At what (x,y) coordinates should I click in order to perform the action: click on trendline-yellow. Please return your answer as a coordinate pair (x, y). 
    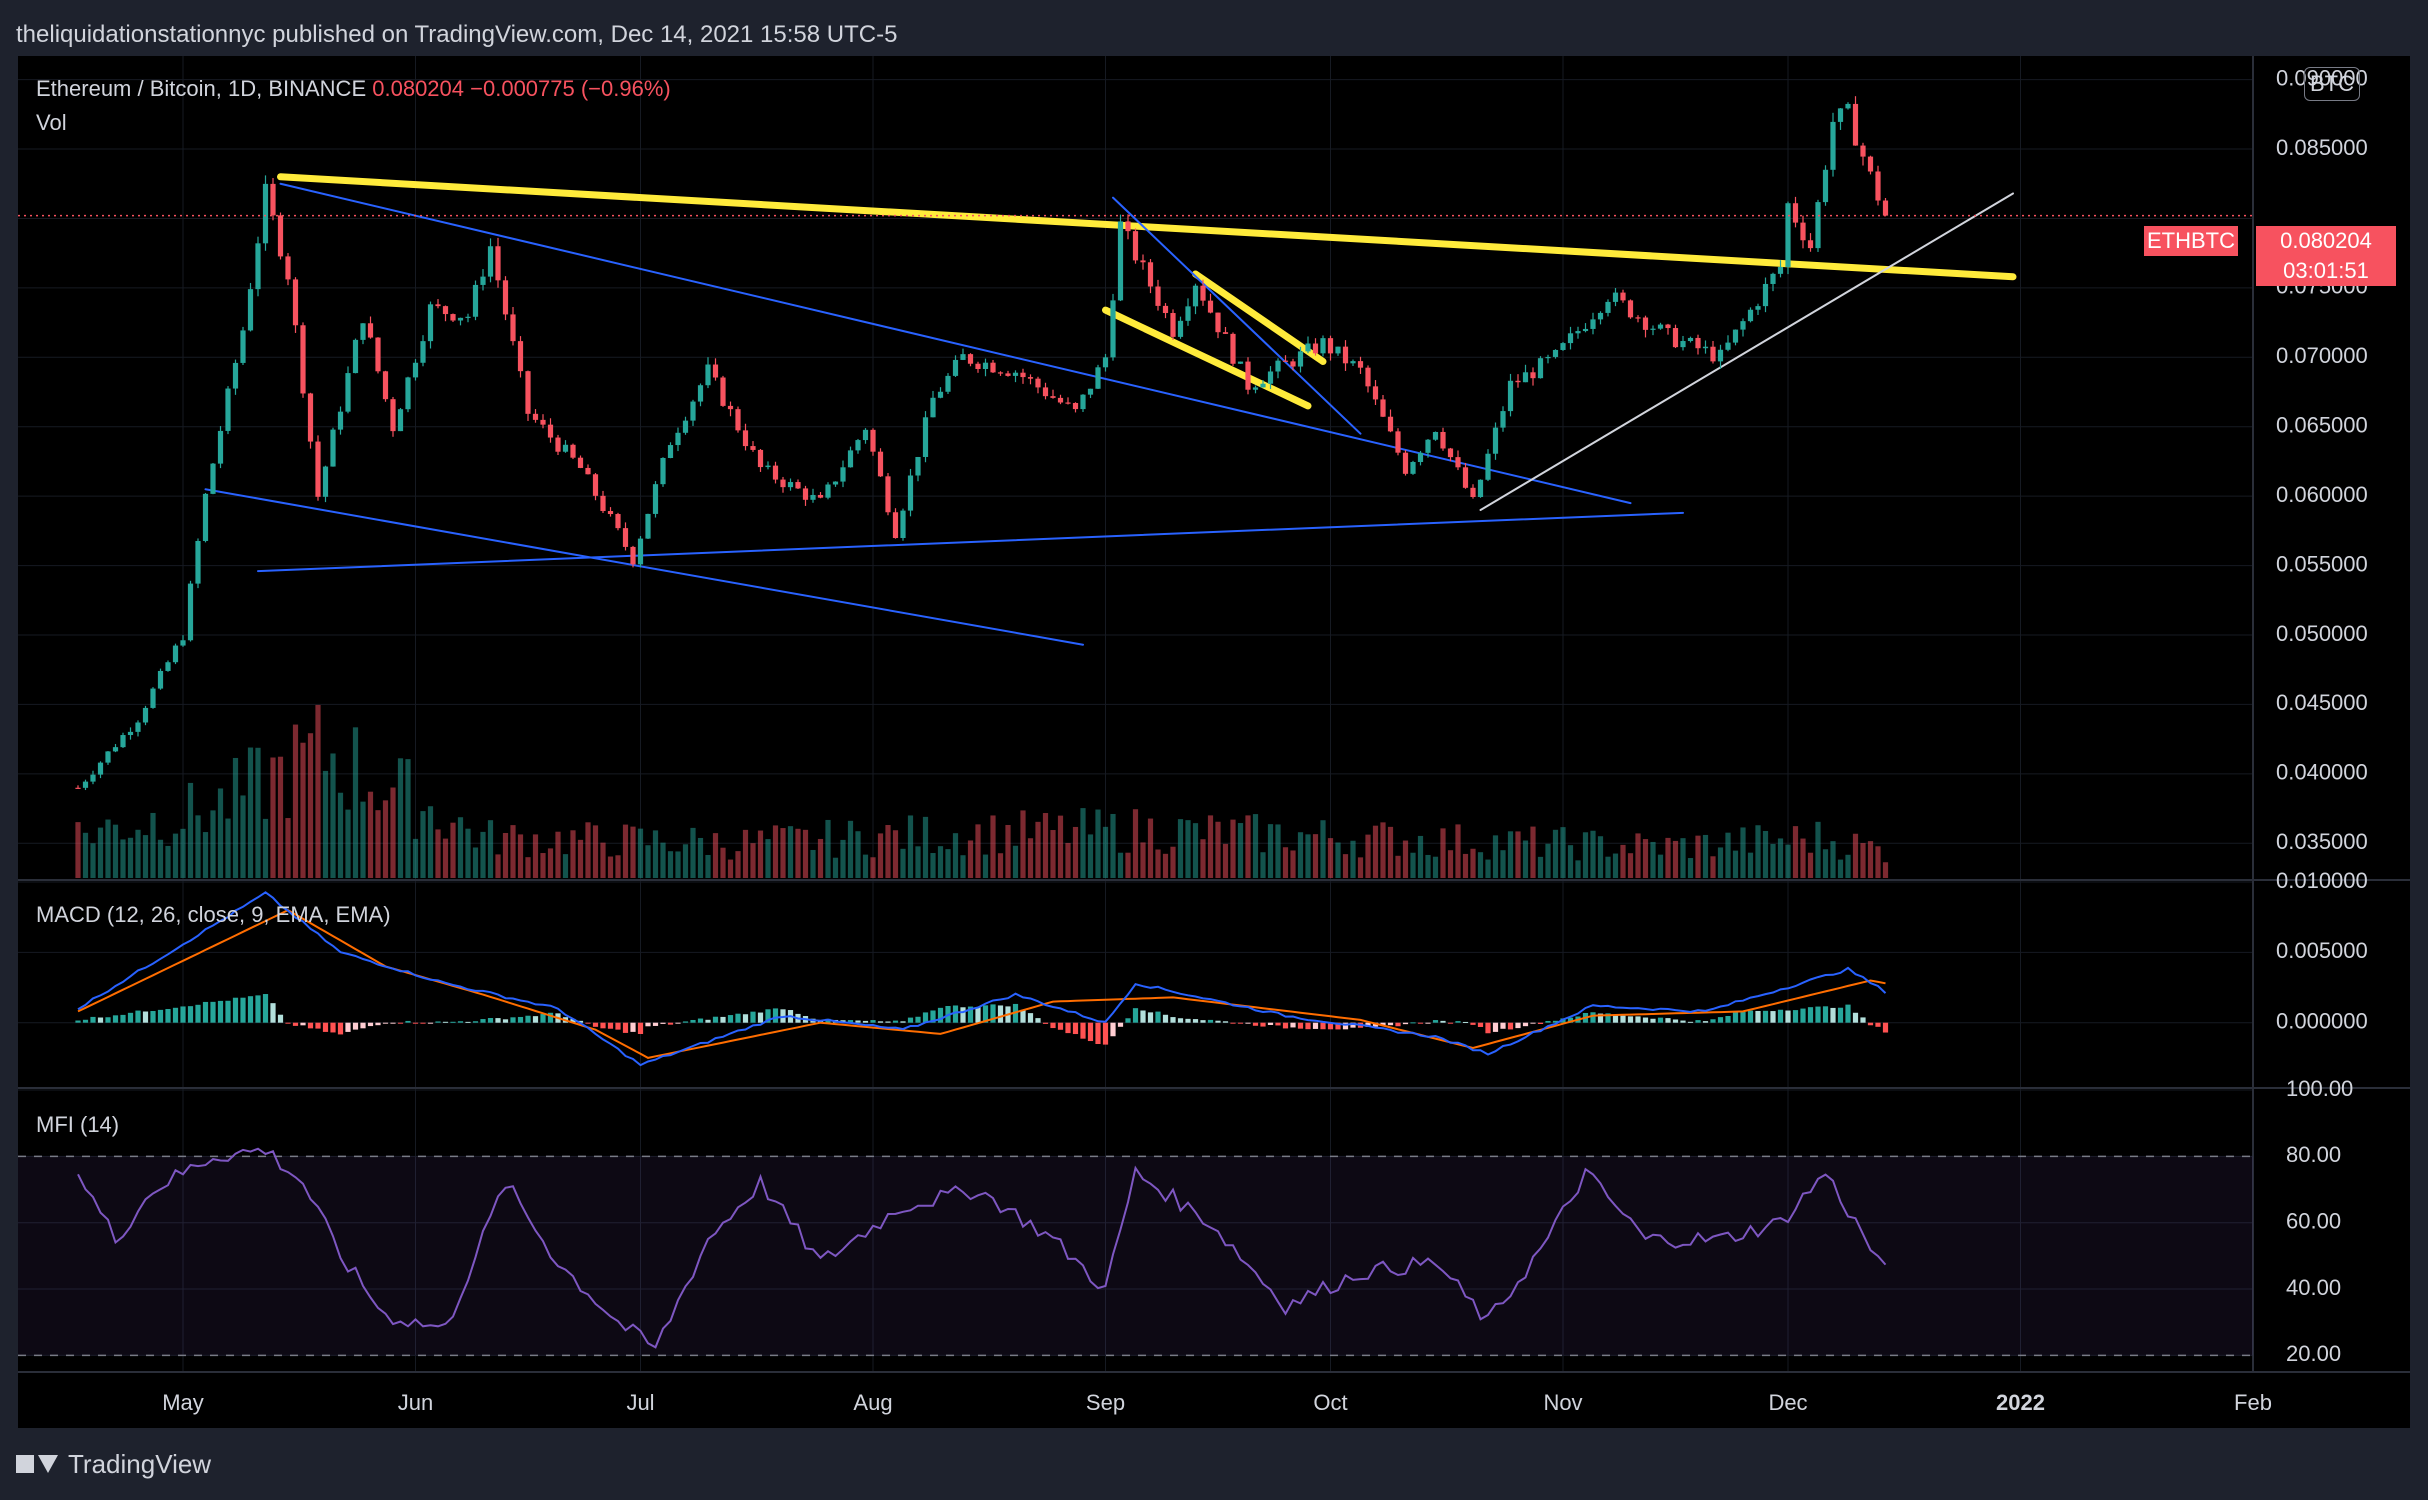
    Looking at the image, I should click on (1147, 227).